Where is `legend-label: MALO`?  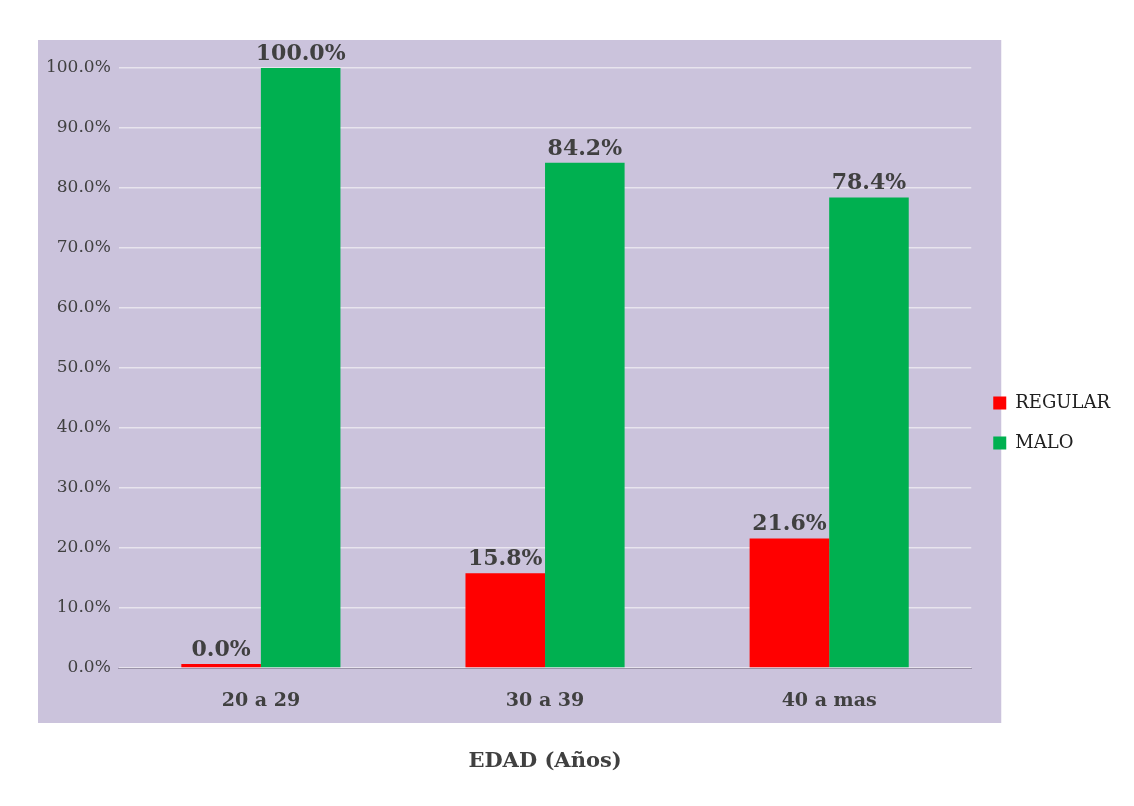
legend-label: MALO is located at coordinates (1044, 441).